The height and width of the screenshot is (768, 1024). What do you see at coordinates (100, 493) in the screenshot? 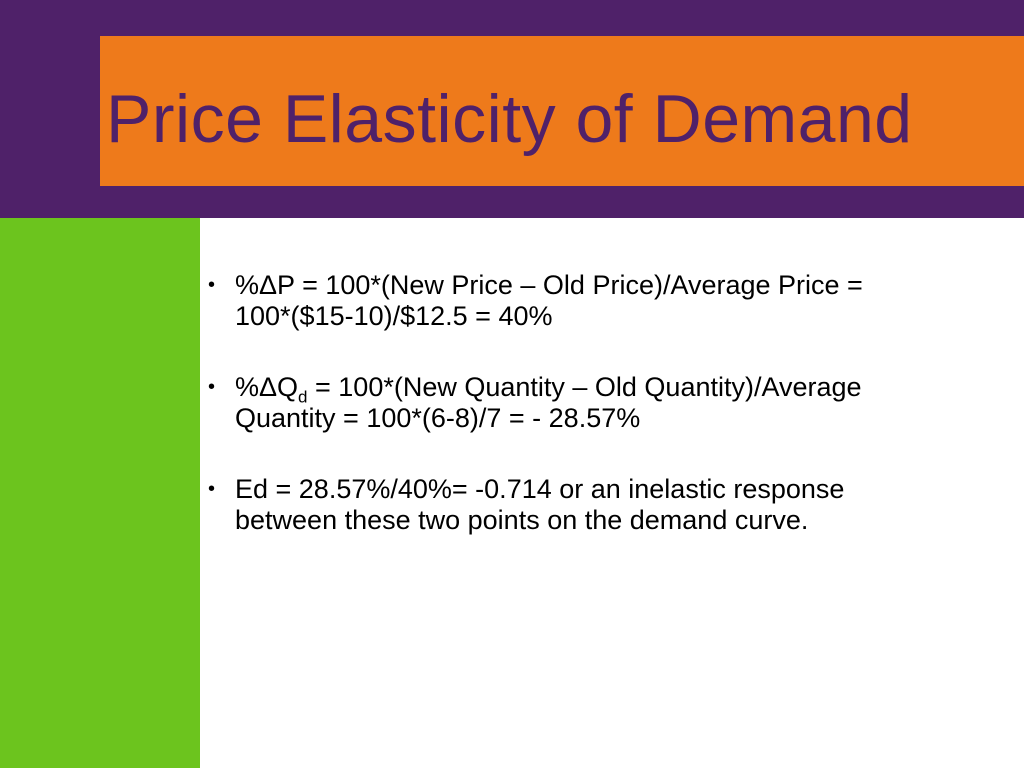
I see `side-accent-bar` at bounding box center [100, 493].